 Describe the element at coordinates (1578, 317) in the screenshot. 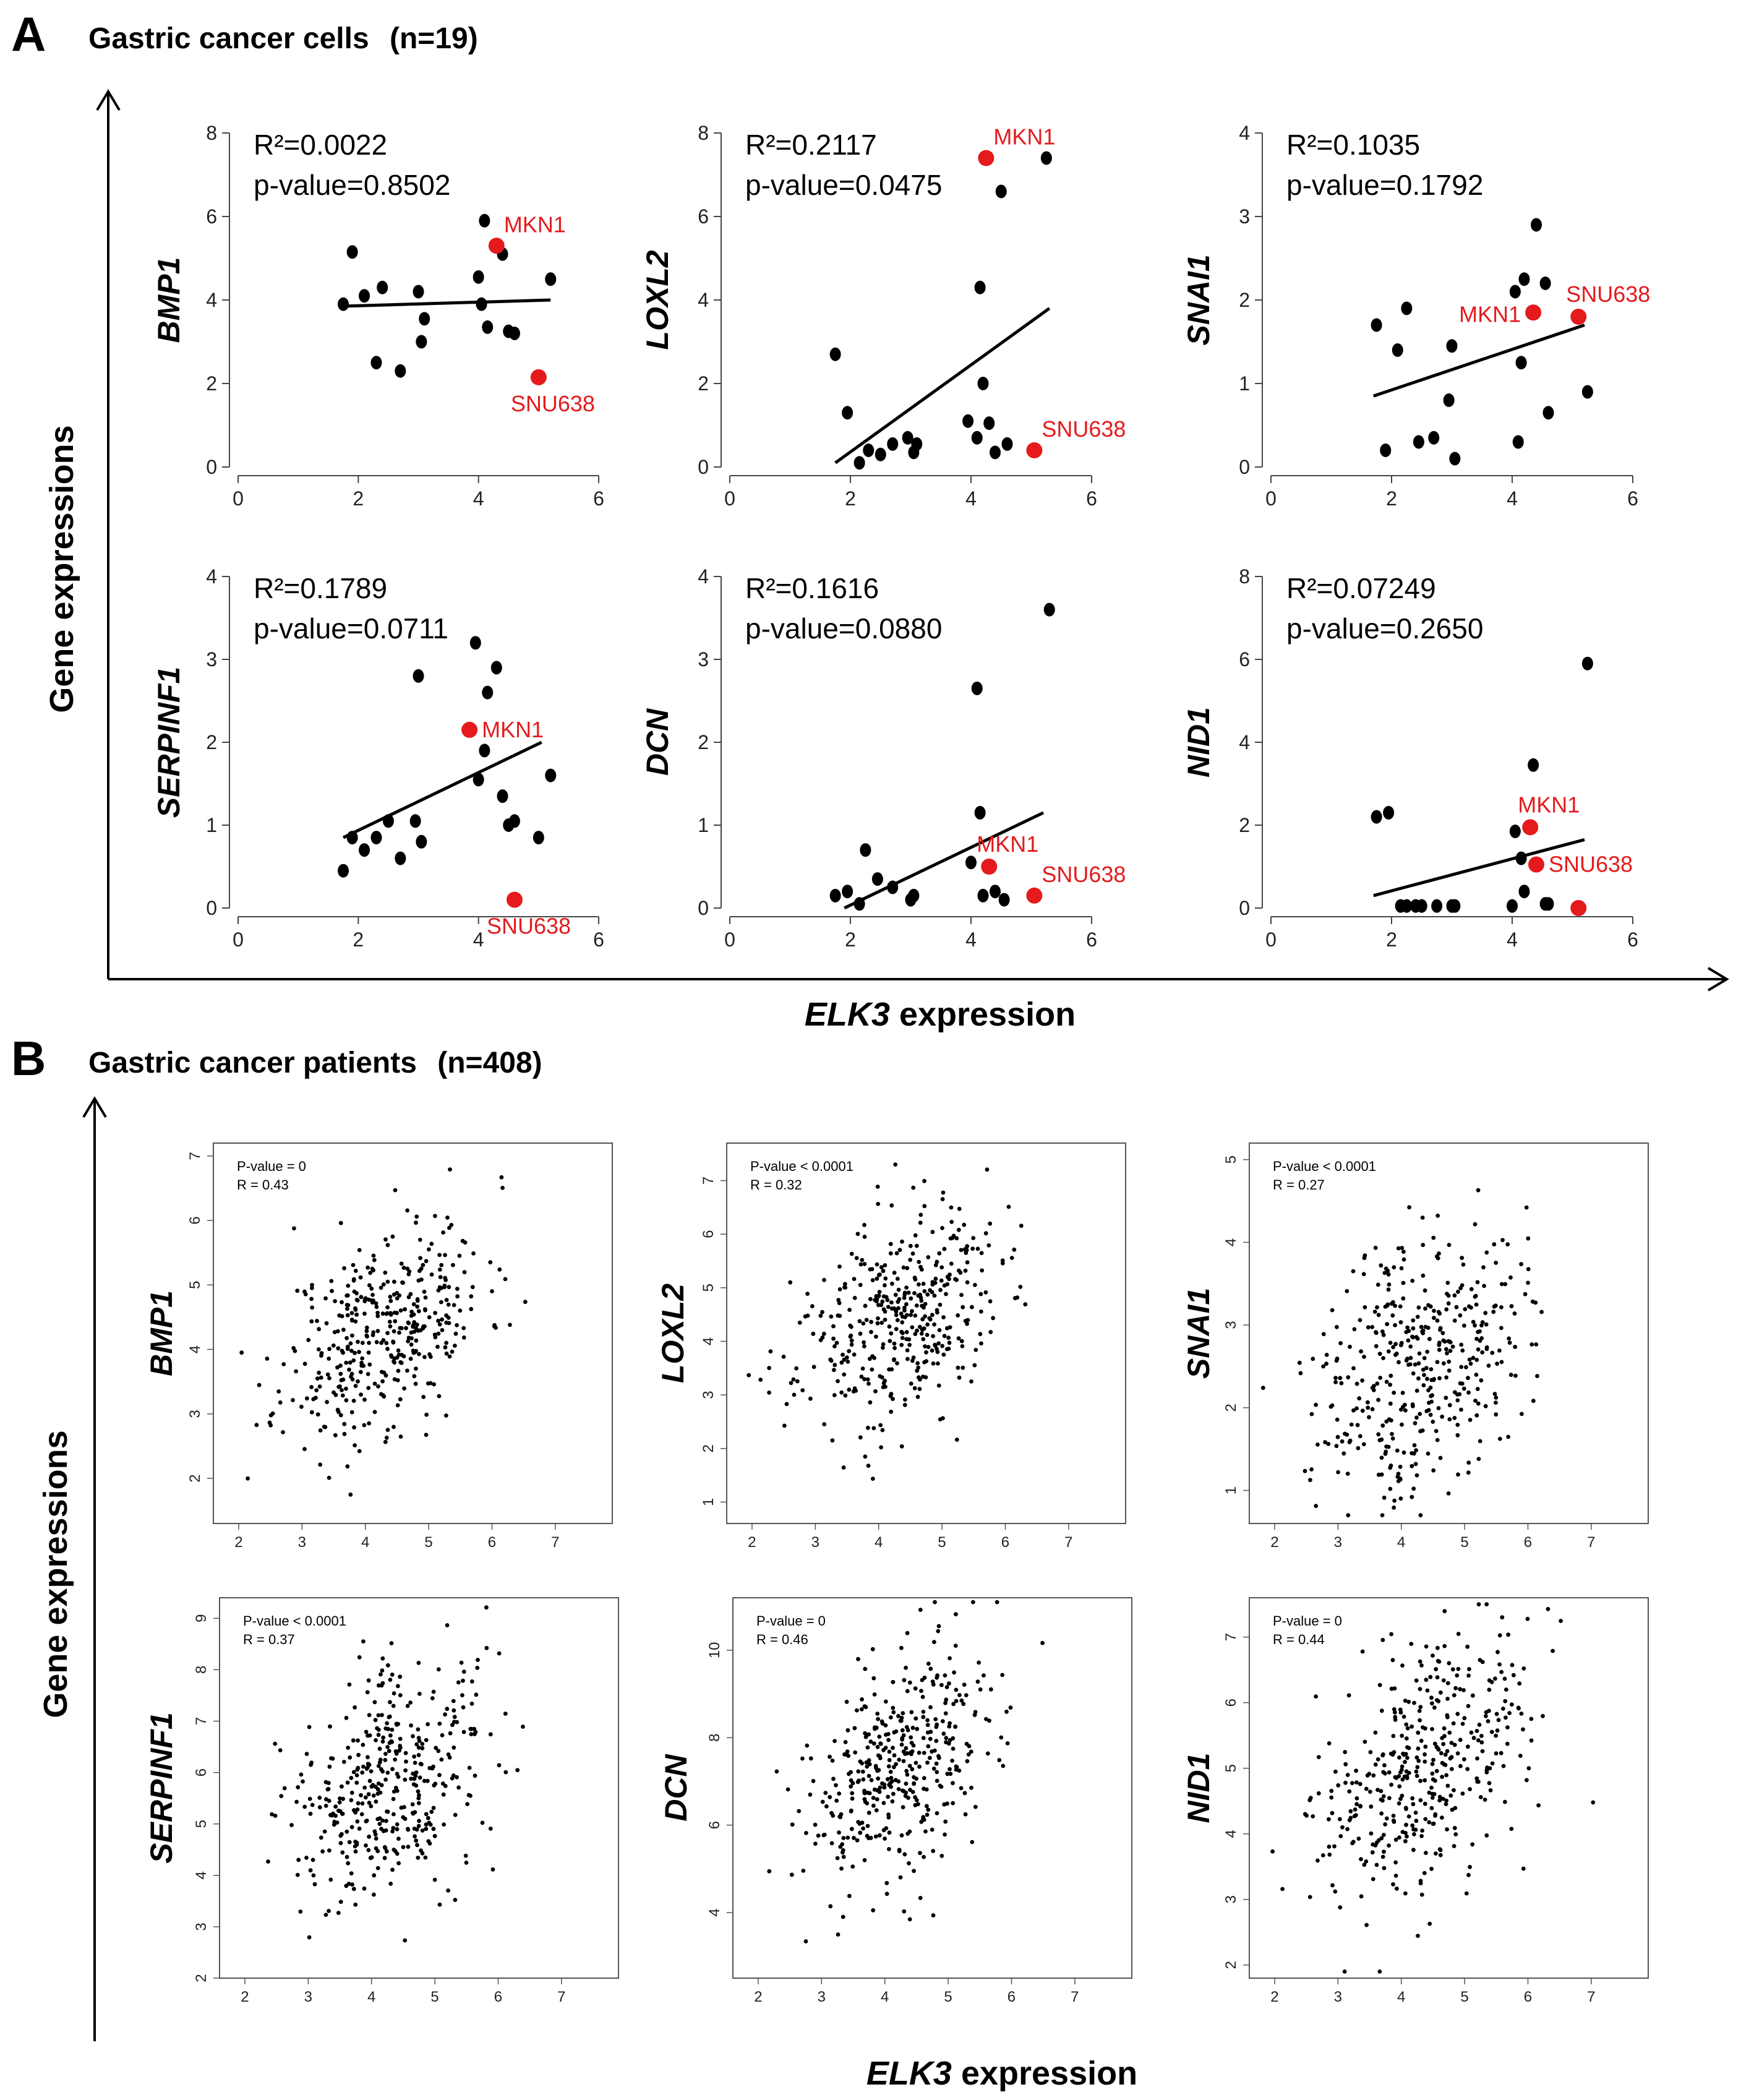

I see `highlight-point-snu638` at that location.